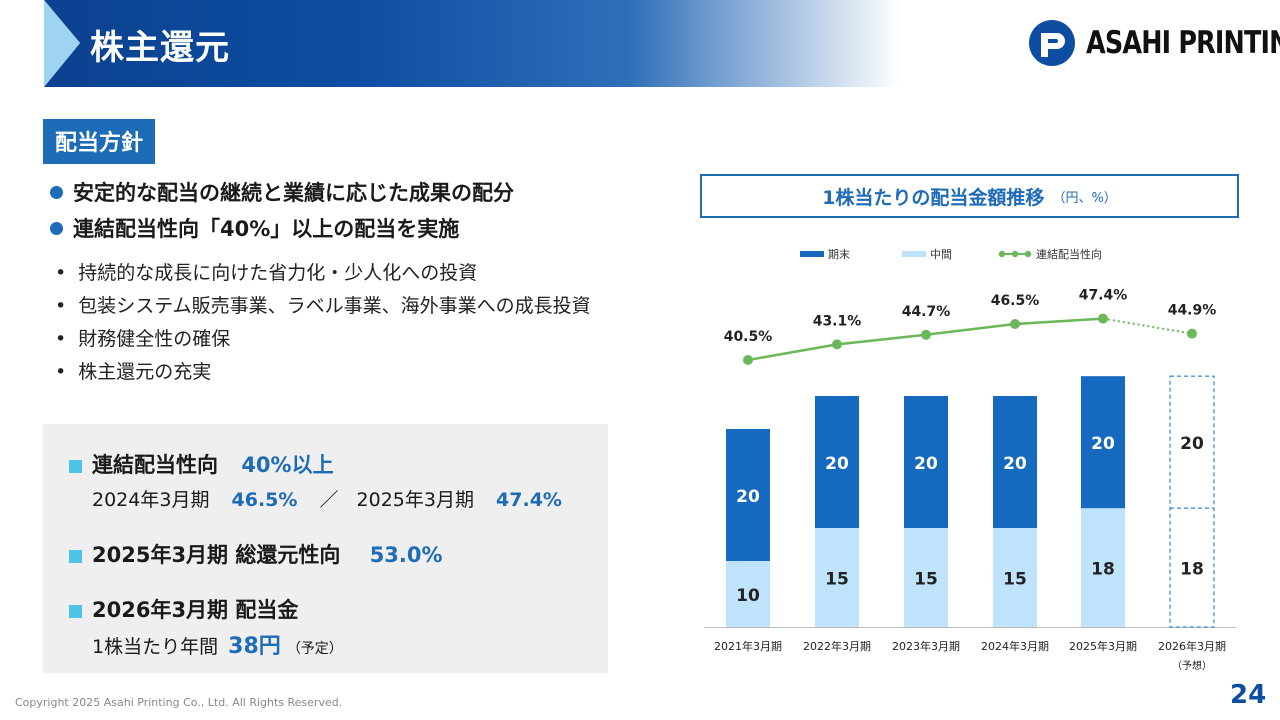 The image size is (1280, 720). What do you see at coordinates (1183, 43) in the screenshot?
I see `logo-text: ASAHI PRINTING` at bounding box center [1183, 43].